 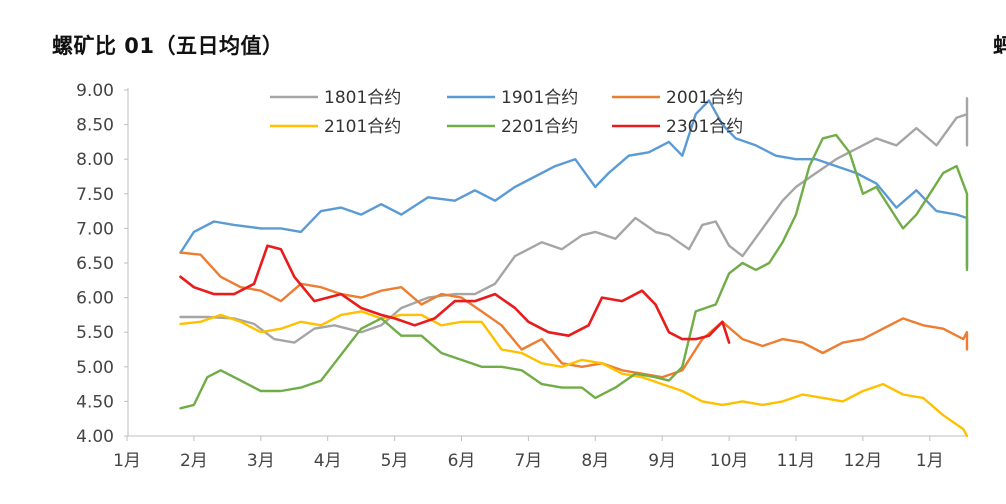 What do you see at coordinates (95, 160) in the screenshot?
I see `y-tick-label: 8.00` at bounding box center [95, 160].